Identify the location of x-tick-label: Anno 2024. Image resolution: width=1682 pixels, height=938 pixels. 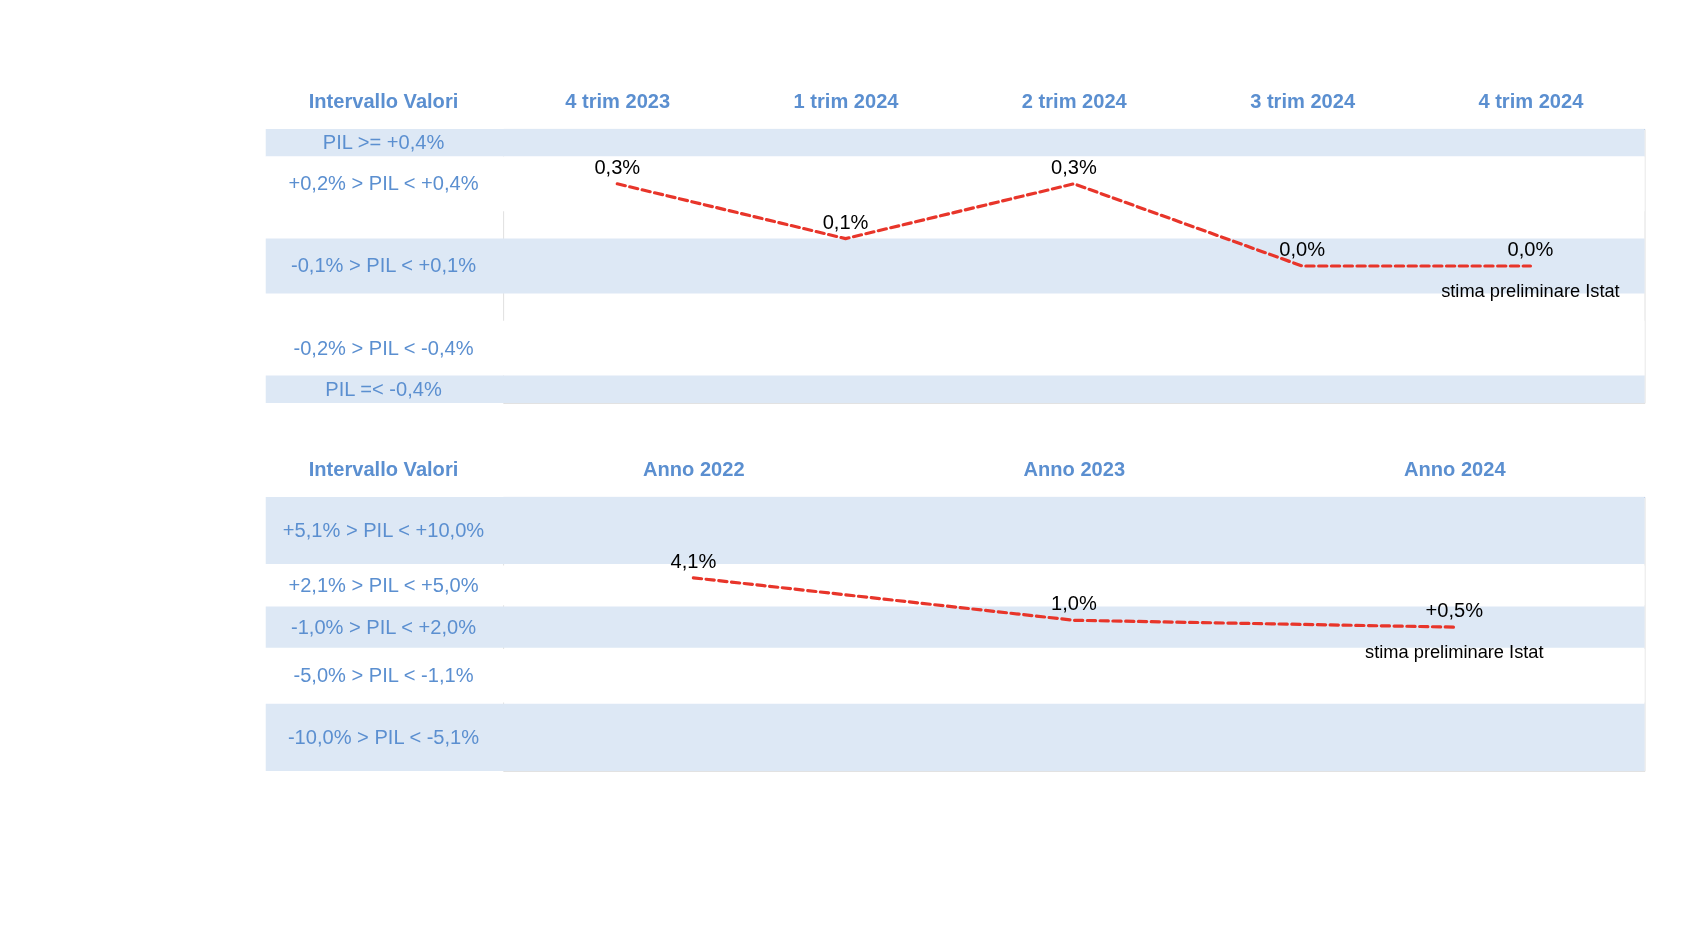
(1455, 469).